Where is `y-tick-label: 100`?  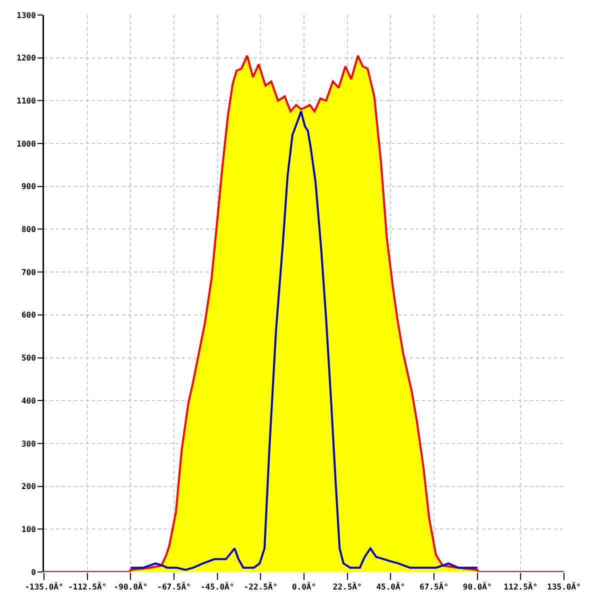 y-tick-label: 100 is located at coordinates (28, 529).